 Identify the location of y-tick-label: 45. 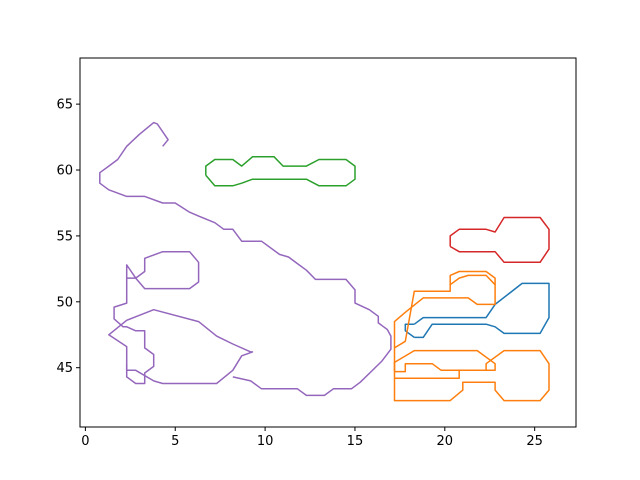
(64, 368).